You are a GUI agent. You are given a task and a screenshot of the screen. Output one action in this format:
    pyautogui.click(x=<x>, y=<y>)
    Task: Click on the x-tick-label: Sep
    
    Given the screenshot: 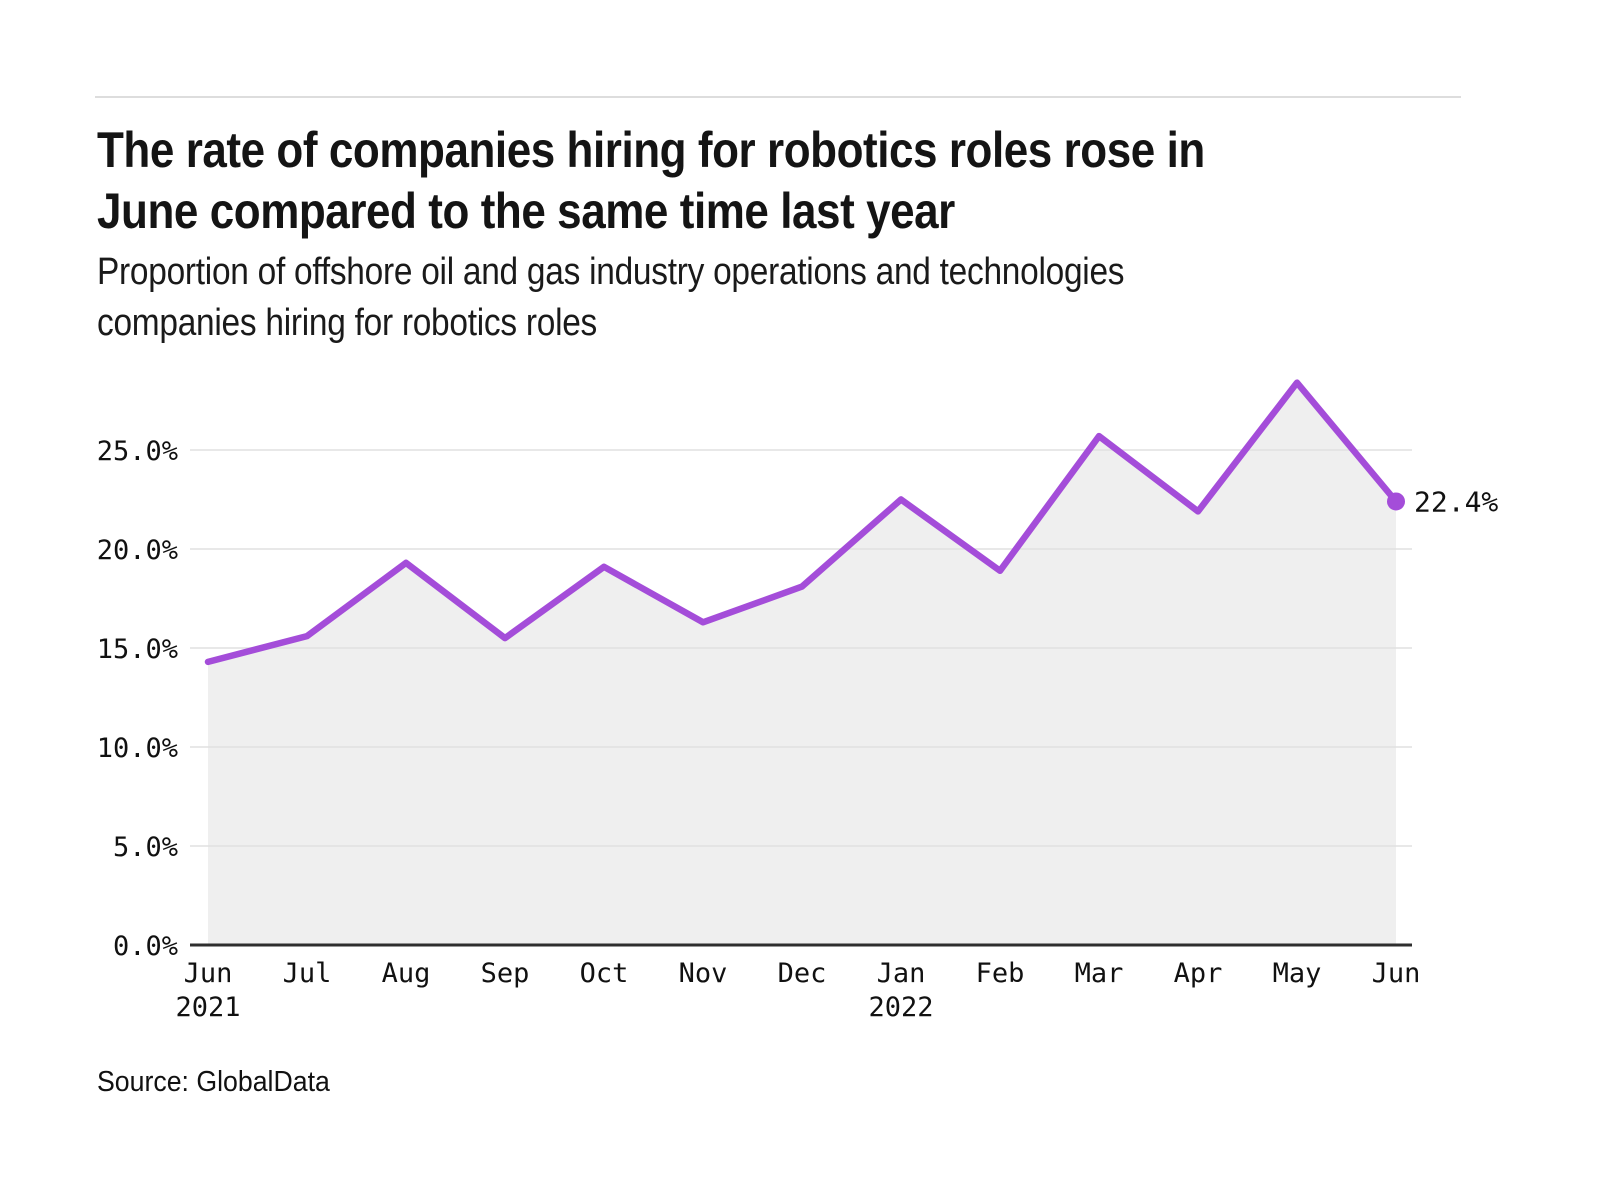 What is the action you would take?
    pyautogui.click(x=505, y=973)
    